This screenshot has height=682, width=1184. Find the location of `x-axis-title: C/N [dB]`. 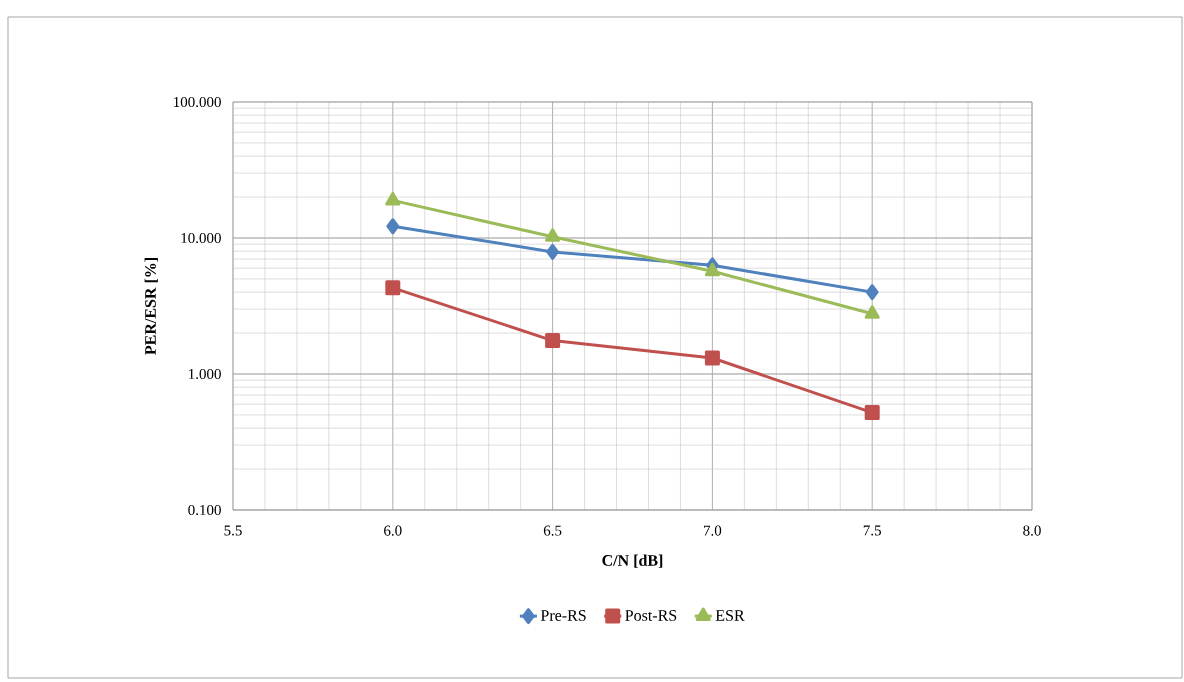

x-axis-title: C/N [dB] is located at coordinates (632, 561).